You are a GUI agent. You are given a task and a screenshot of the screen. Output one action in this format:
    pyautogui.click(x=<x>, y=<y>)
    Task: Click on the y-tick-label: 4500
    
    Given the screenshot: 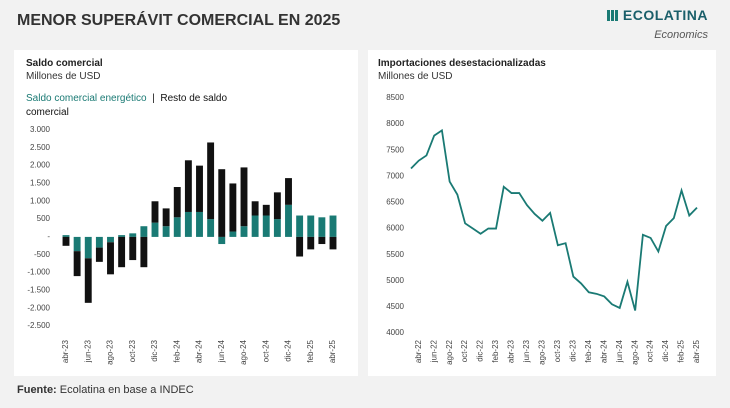 What is the action you would take?
    pyautogui.click(x=395, y=306)
    